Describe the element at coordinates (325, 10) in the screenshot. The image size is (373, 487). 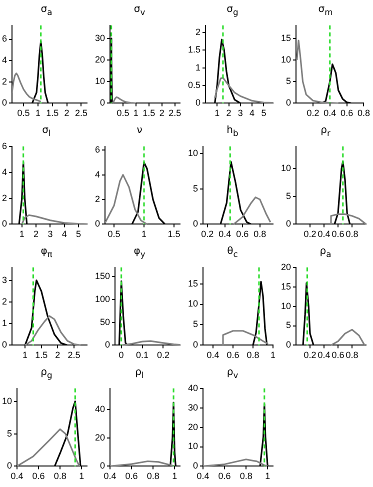
I see `chart-title: σ$_{m}$` at that location.